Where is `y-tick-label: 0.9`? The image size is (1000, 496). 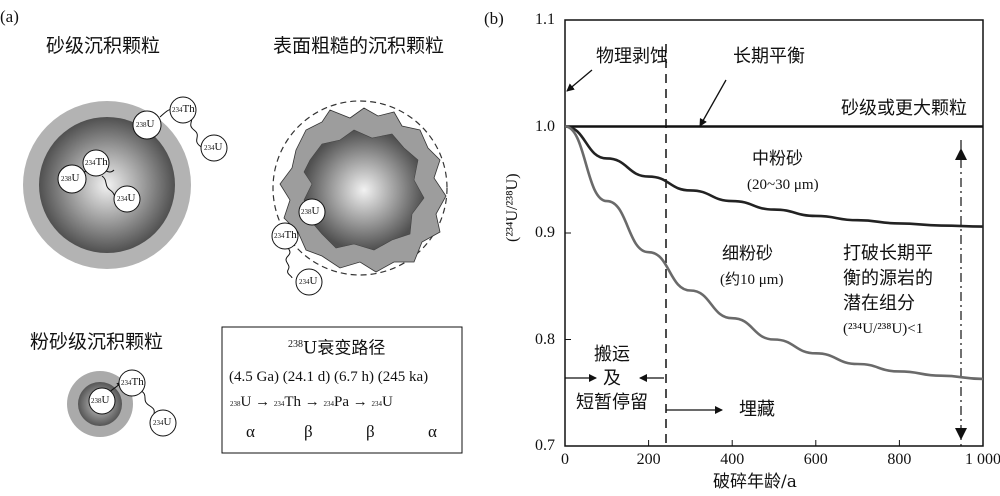 y-tick-label: 0.9 is located at coordinates (545, 232).